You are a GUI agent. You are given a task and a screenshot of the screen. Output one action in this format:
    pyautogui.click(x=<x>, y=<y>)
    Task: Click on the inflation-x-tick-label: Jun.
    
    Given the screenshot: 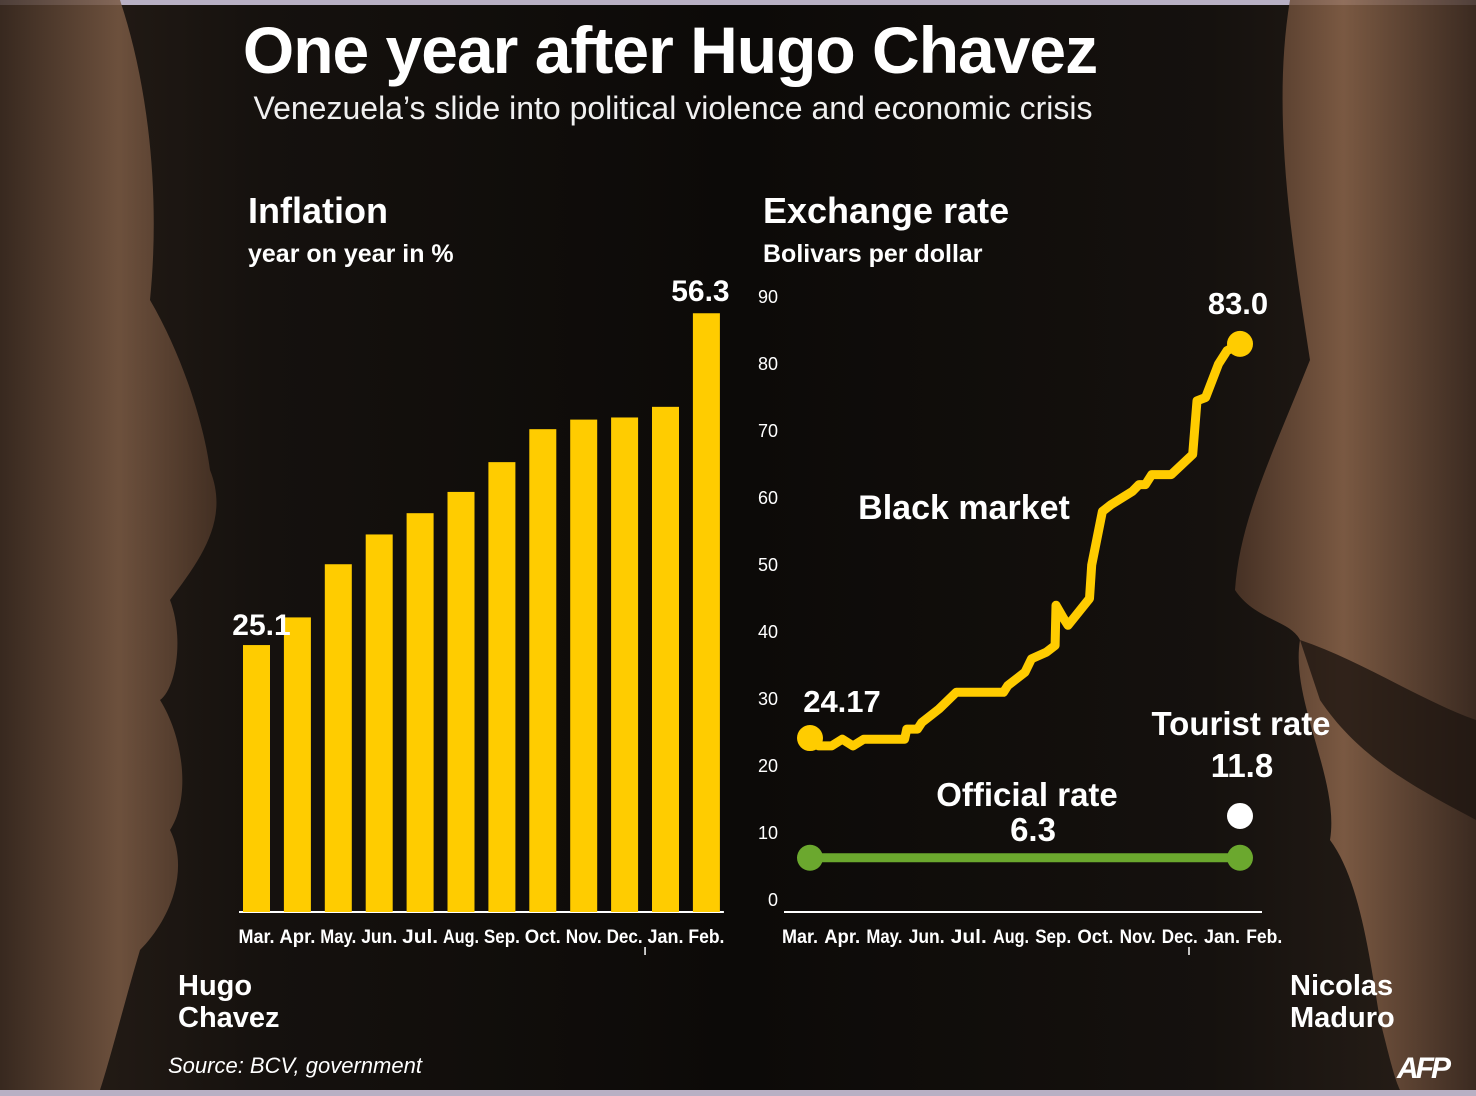 What is the action you would take?
    pyautogui.click(x=379, y=937)
    